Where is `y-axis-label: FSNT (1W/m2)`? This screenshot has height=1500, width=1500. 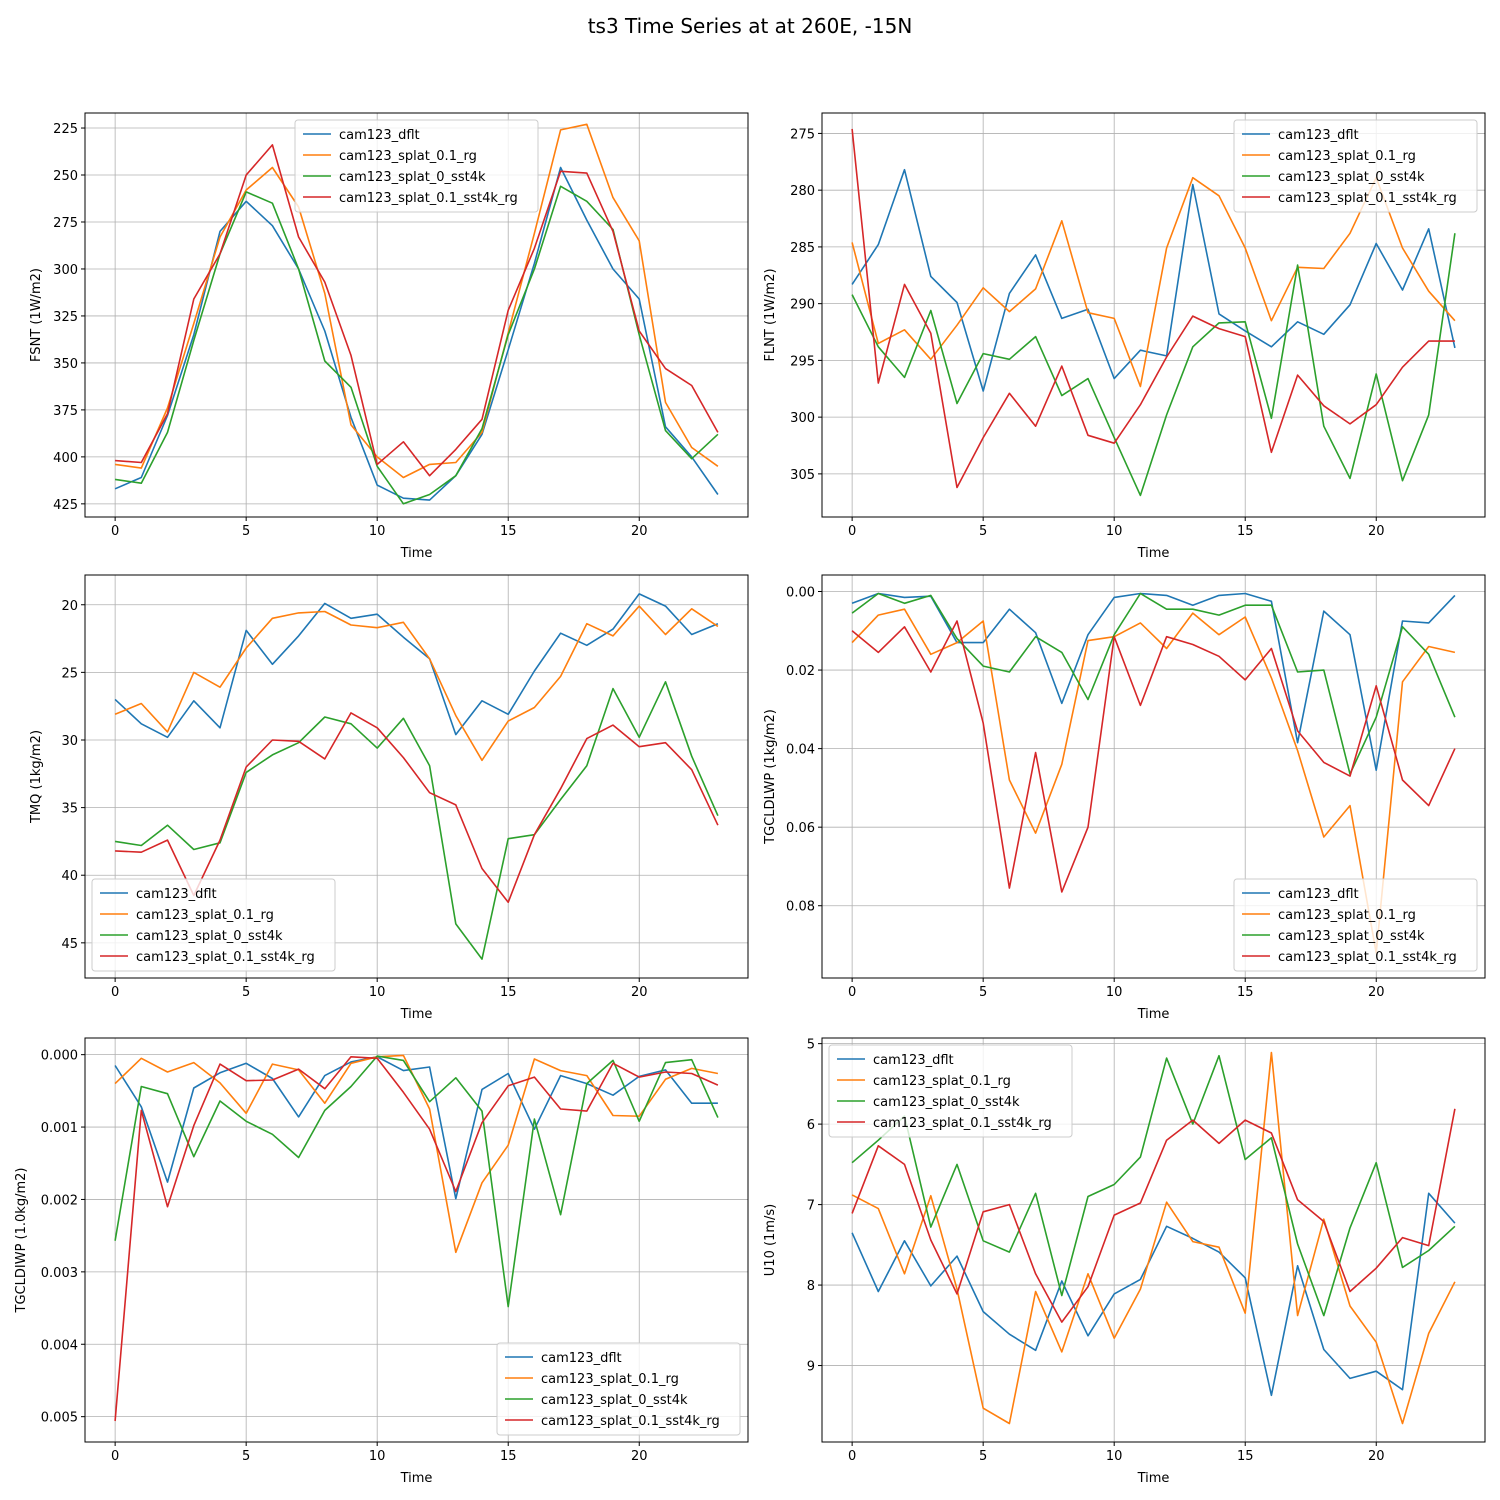 y-axis-label: FSNT (1W/m2) is located at coordinates (36, 315).